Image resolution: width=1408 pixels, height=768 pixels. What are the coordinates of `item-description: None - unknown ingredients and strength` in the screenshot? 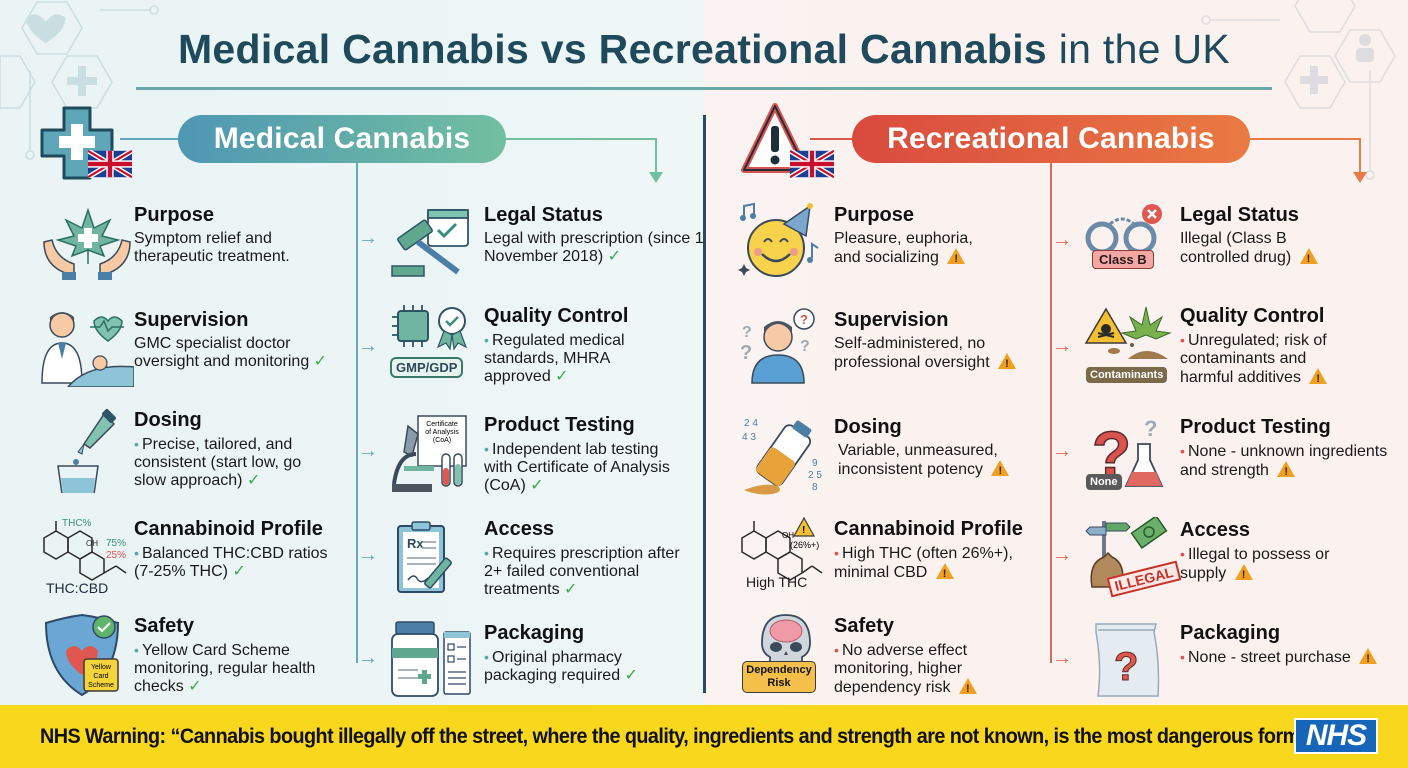 It's located at (1284, 461).